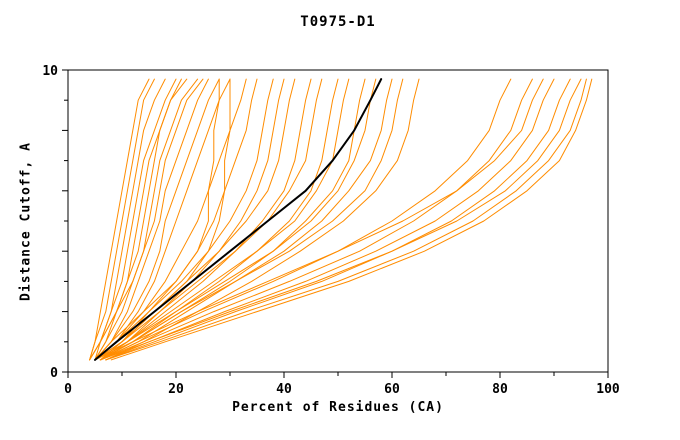  What do you see at coordinates (68, 389) in the screenshot?
I see `x-tick-label: 0` at bounding box center [68, 389].